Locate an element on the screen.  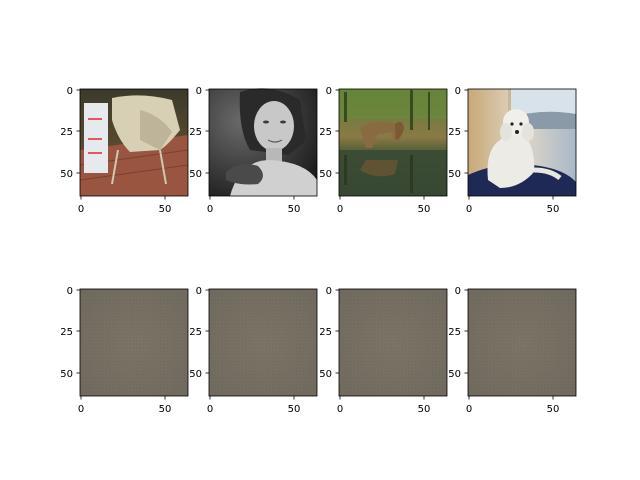
axes-panel-2: 0 50 0 25 50 is located at coordinates (253, 150).